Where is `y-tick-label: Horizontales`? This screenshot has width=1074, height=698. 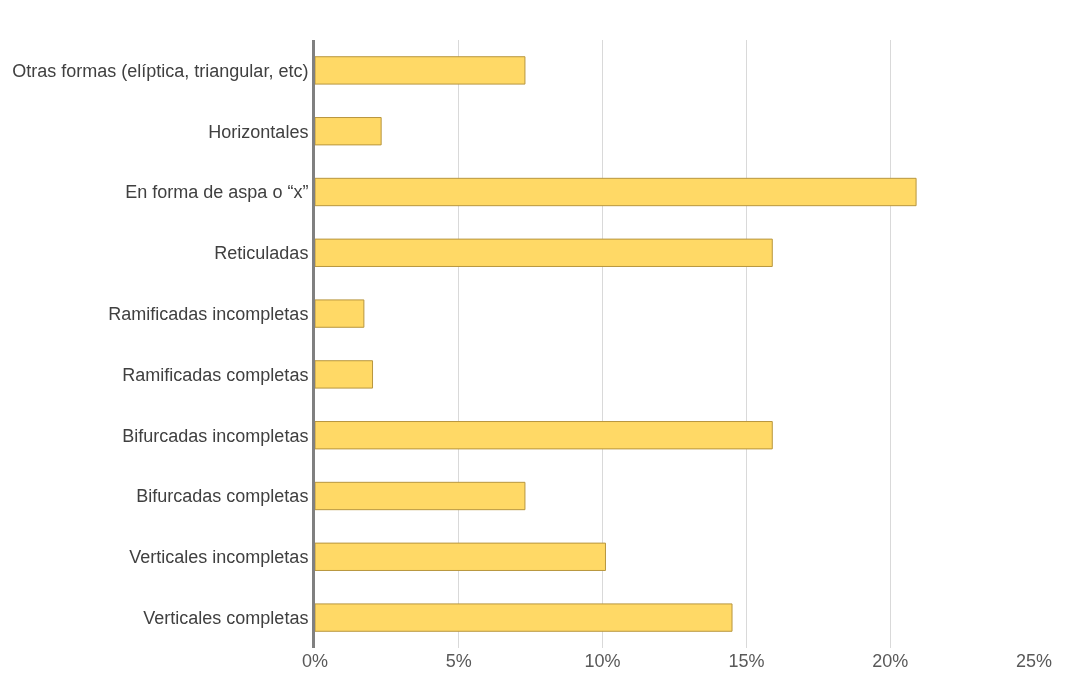
y-tick-label: Horizontales is located at coordinates (258, 131).